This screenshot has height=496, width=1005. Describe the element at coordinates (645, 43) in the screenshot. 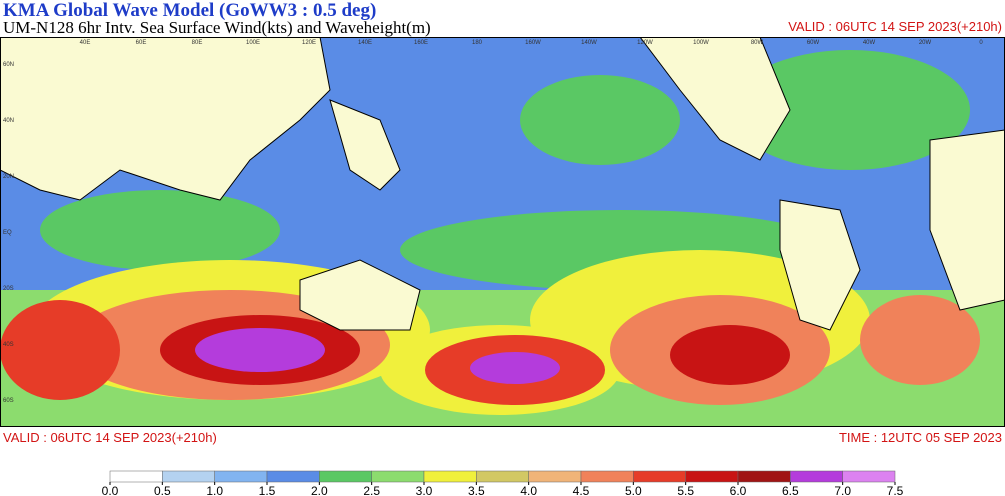

I see `lon-label: 120W` at that location.